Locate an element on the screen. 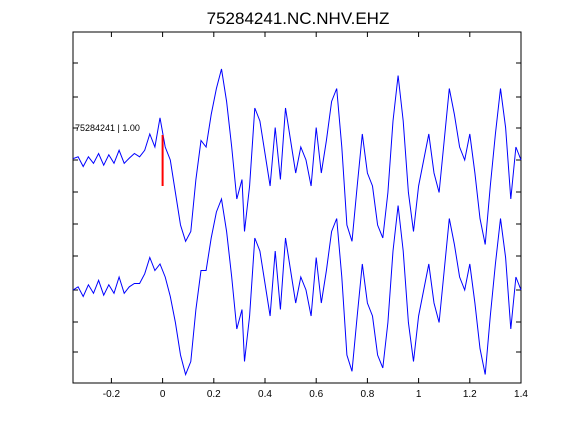  x-tick-label: 0.4 is located at coordinates (265, 394).